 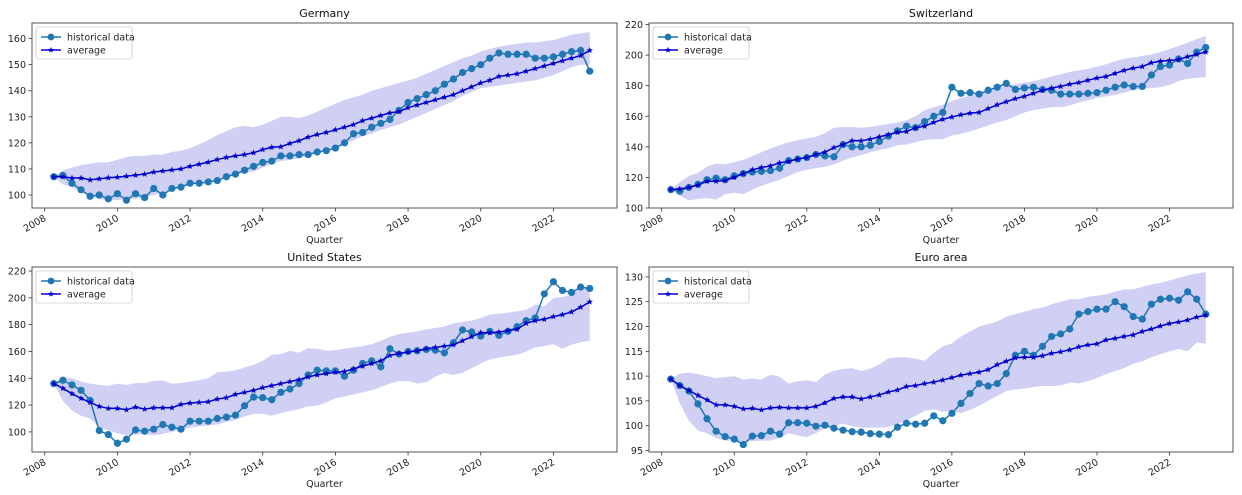 What do you see at coordinates (724, 224) in the screenshot?
I see `x-tick-label: 2010` at bounding box center [724, 224].